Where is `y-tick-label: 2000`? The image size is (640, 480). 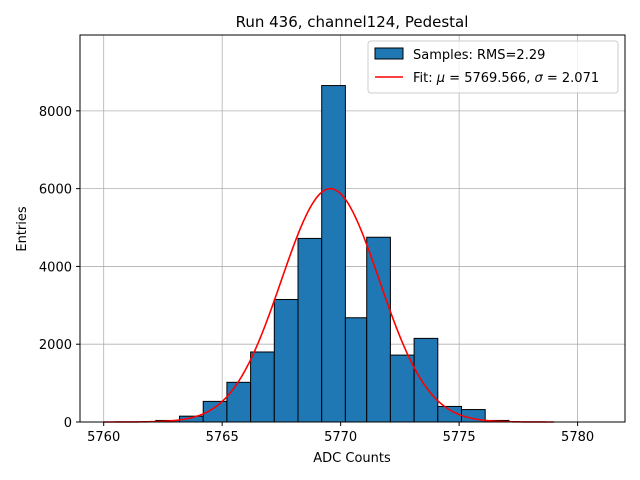 y-tick-label: 2000 is located at coordinates (55, 345).